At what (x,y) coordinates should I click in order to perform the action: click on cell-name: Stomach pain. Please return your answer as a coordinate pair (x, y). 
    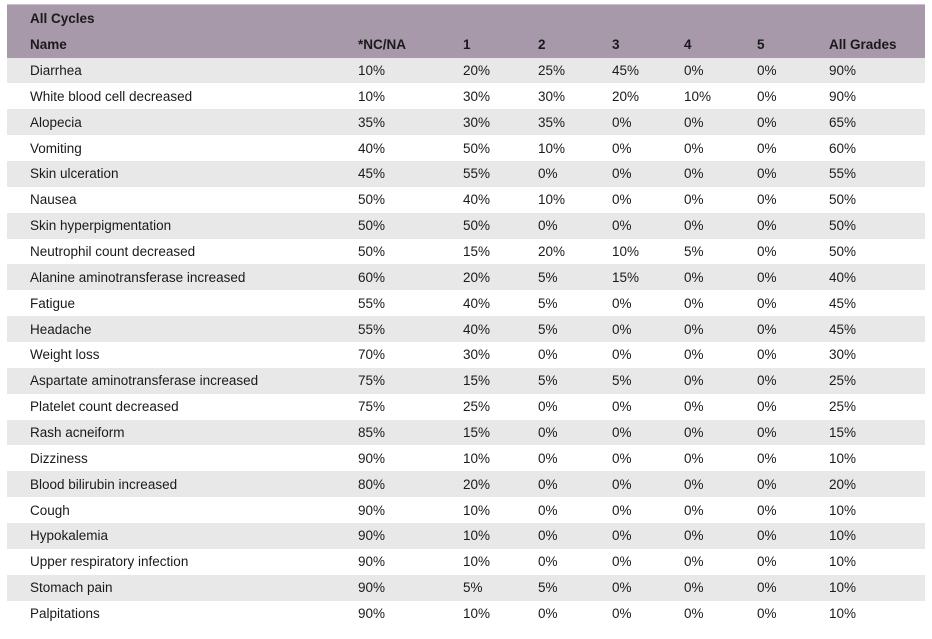
    Looking at the image, I should click on (178, 587).